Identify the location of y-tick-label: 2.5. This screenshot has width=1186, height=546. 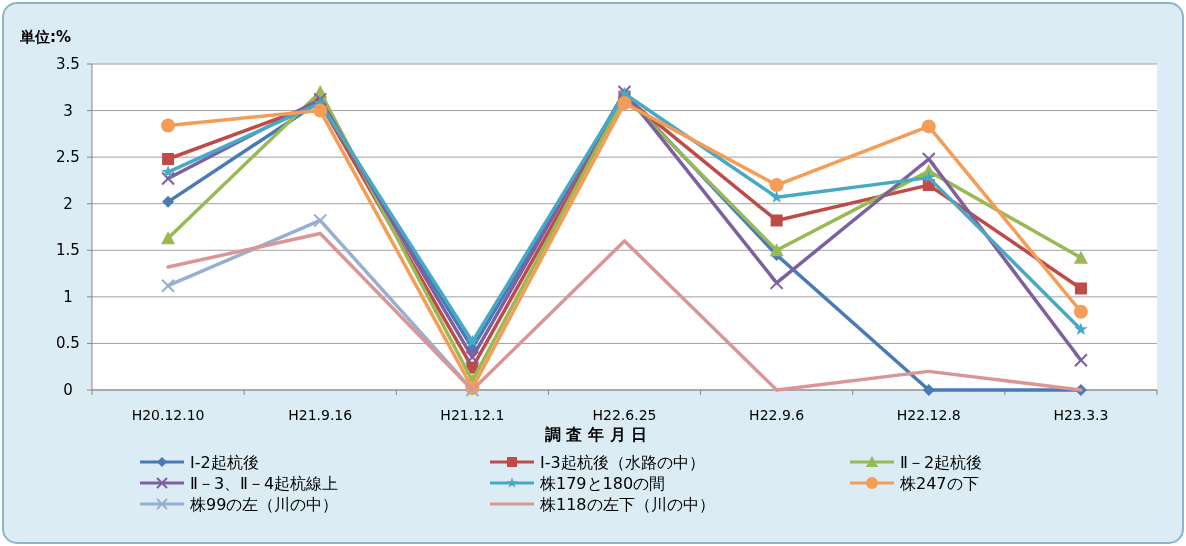
(68, 157).